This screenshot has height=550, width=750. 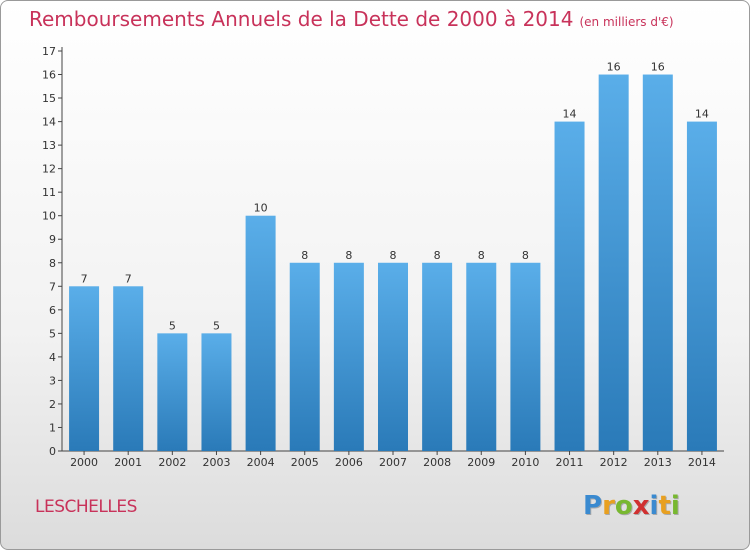 What do you see at coordinates (393, 462) in the screenshot?
I see `x-tick-label: 2007` at bounding box center [393, 462].